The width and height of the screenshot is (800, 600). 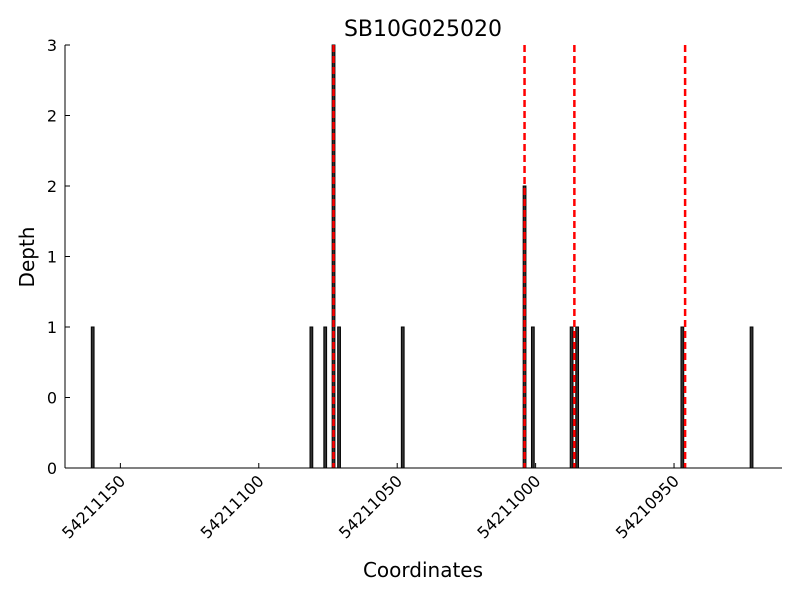 I want to click on x-axis-label: Coordinates, so click(x=423, y=570).